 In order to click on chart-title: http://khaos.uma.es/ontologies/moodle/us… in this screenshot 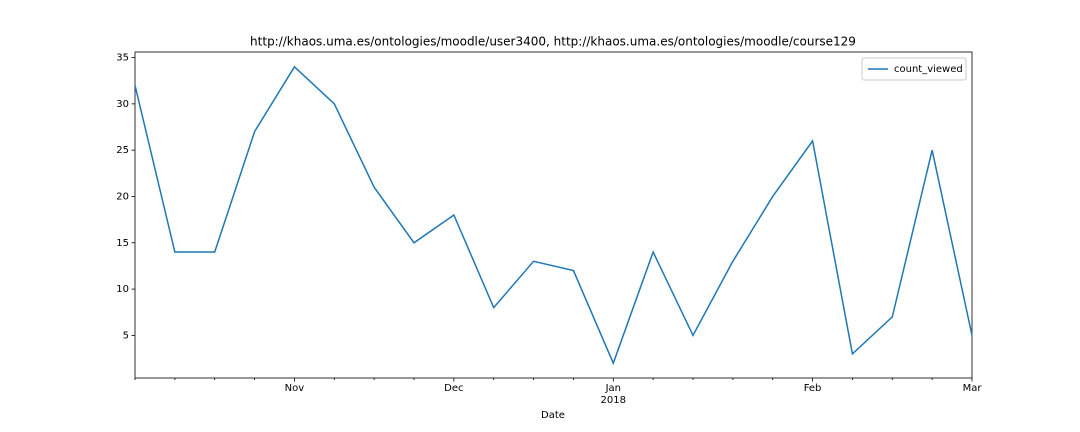, I will do `click(553, 42)`.